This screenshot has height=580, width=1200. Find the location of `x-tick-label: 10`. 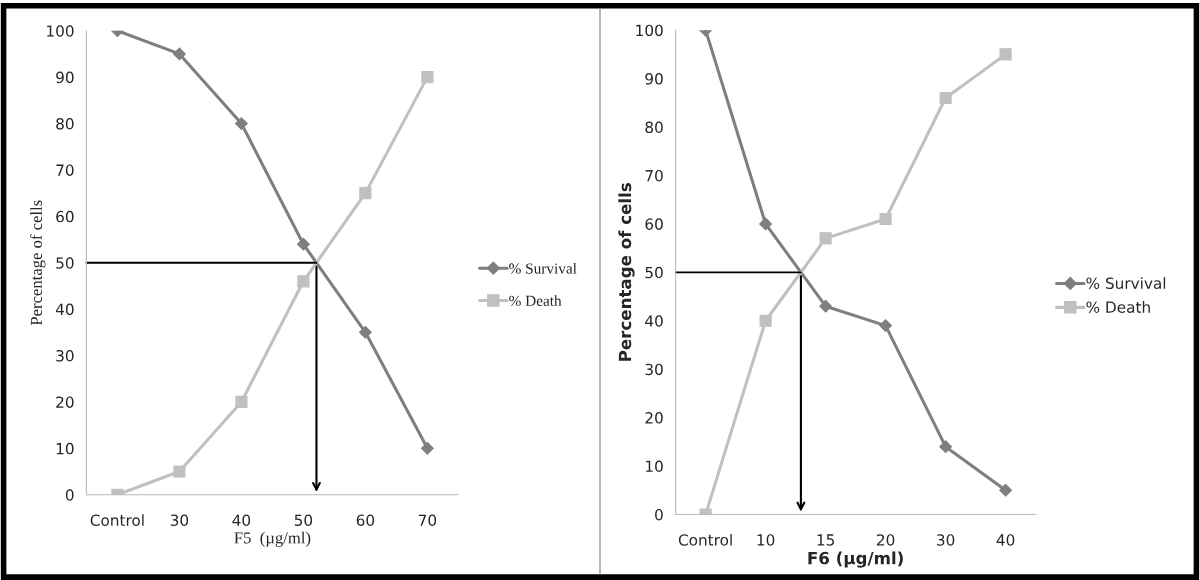

x-tick-label: 10 is located at coordinates (766, 540).